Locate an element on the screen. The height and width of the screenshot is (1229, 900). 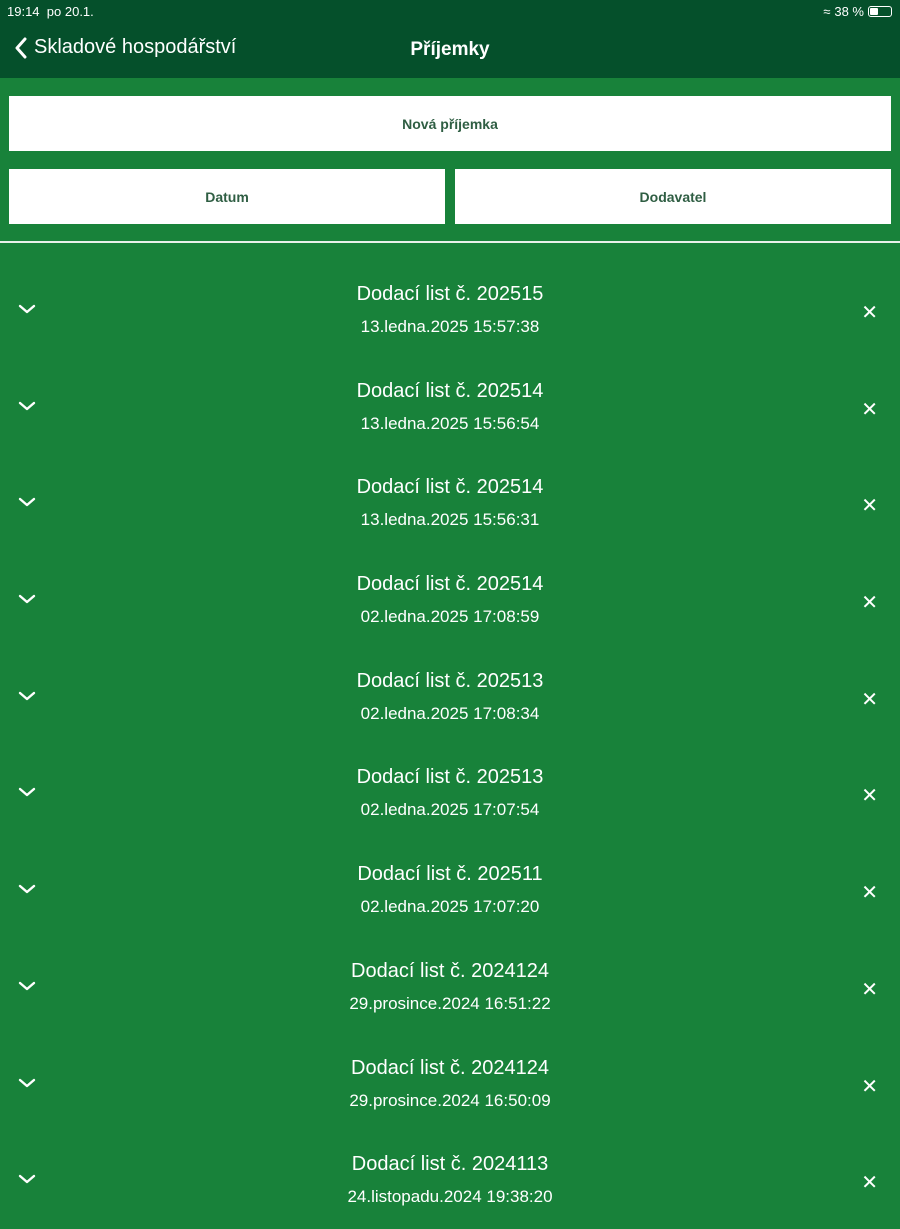
item-date: 13.ledna.2025 15:57:38 is located at coordinates (450, 326).